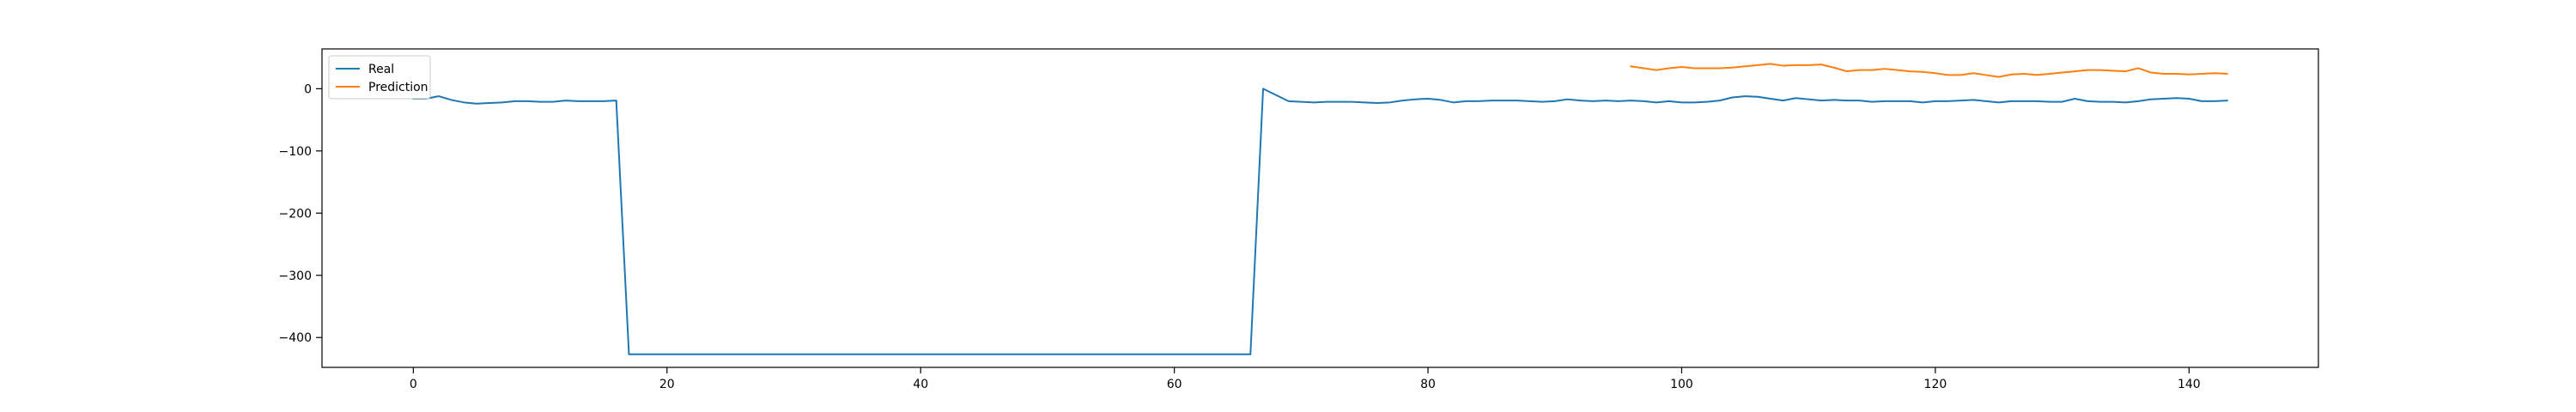 Image resolution: width=2576 pixels, height=412 pixels. What do you see at coordinates (308, 89) in the screenshot?
I see `y-tick-label: 0` at bounding box center [308, 89].